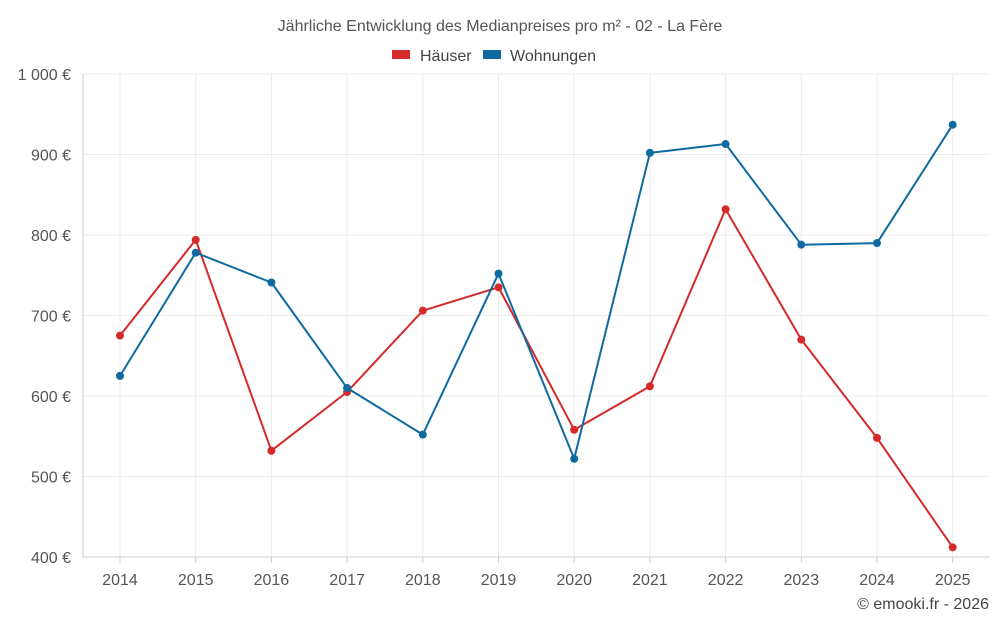 This screenshot has height=625, width=1000. Describe the element at coordinates (423, 580) in the screenshot. I see `x-tick-label: 2018` at that location.